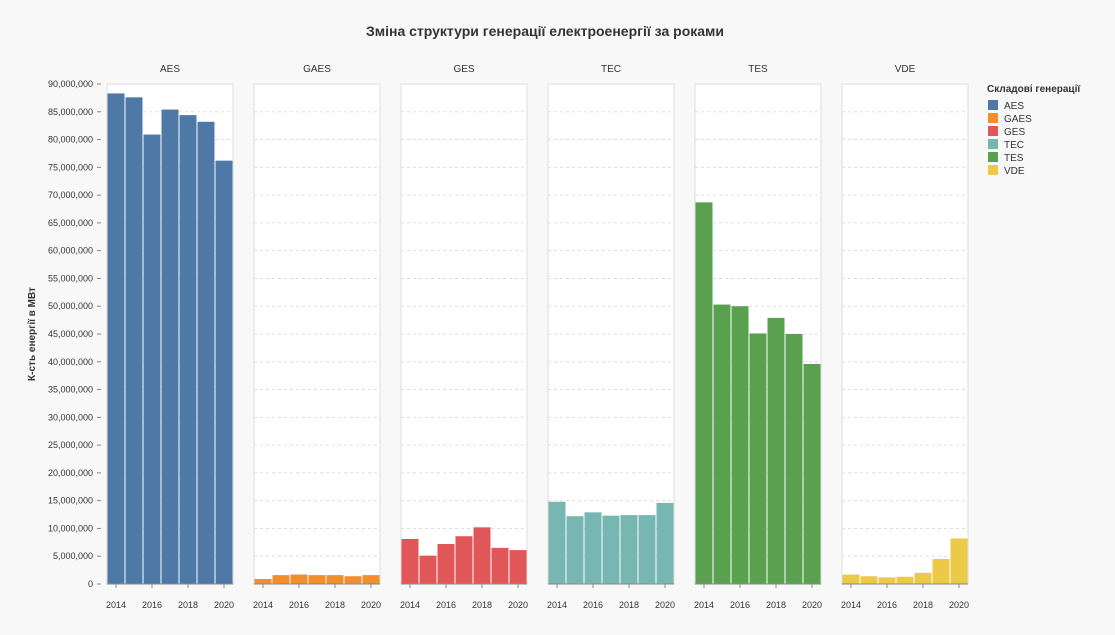 The height and width of the screenshot is (635, 1115). I want to click on legend-label: VDE, so click(1014, 171).